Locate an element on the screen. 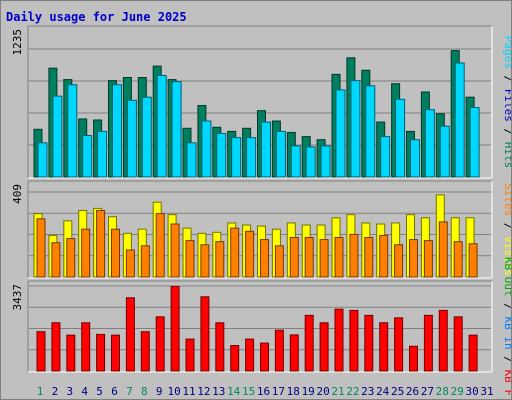  x-tick-label: 25 is located at coordinates (397, 391).